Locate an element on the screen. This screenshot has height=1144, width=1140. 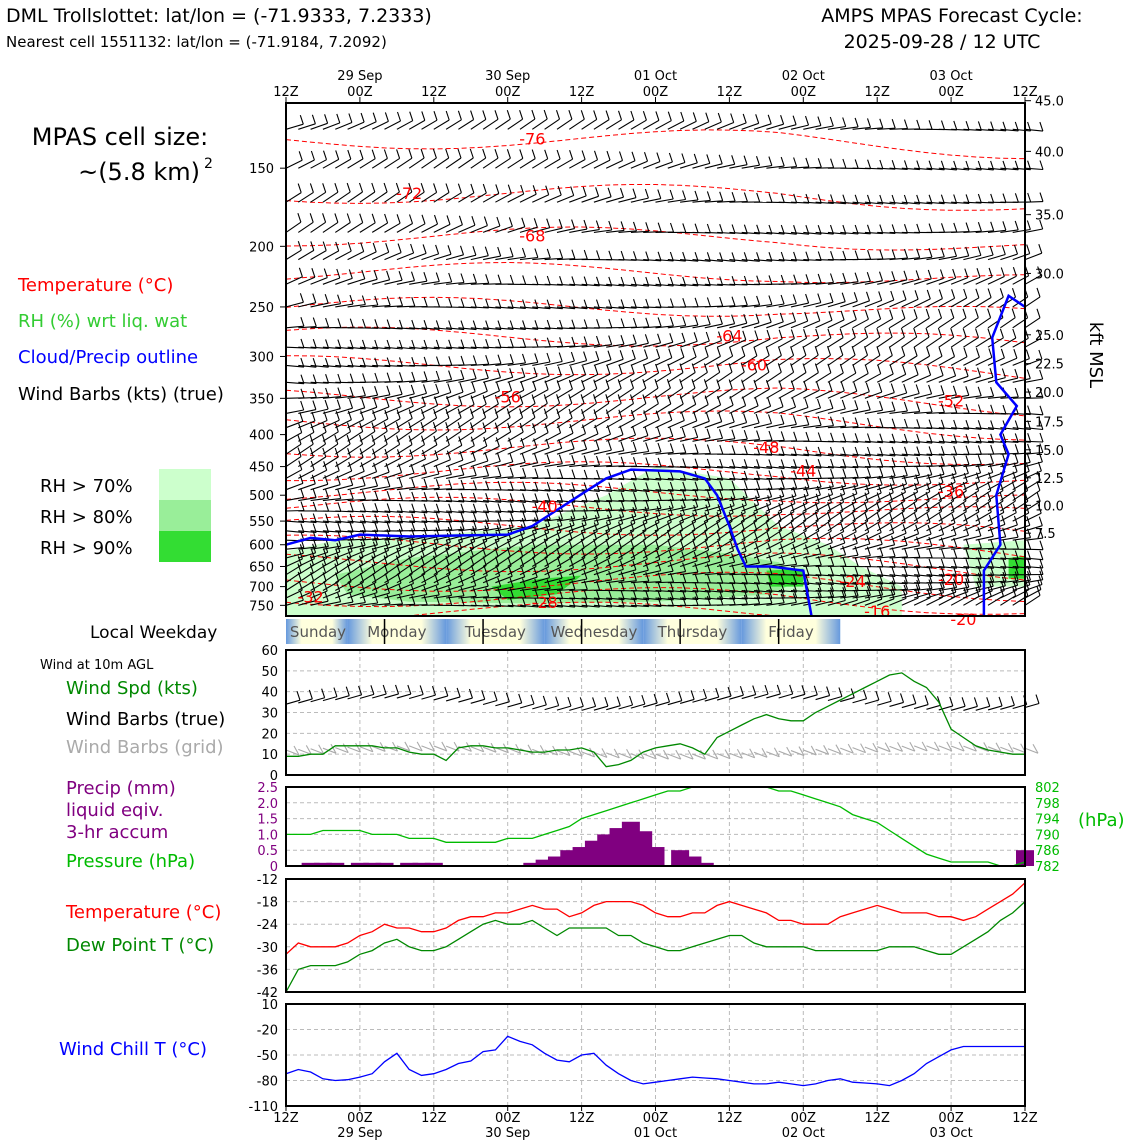
dew-panel-label: Dew Point T (°C) is located at coordinates (140, 945).